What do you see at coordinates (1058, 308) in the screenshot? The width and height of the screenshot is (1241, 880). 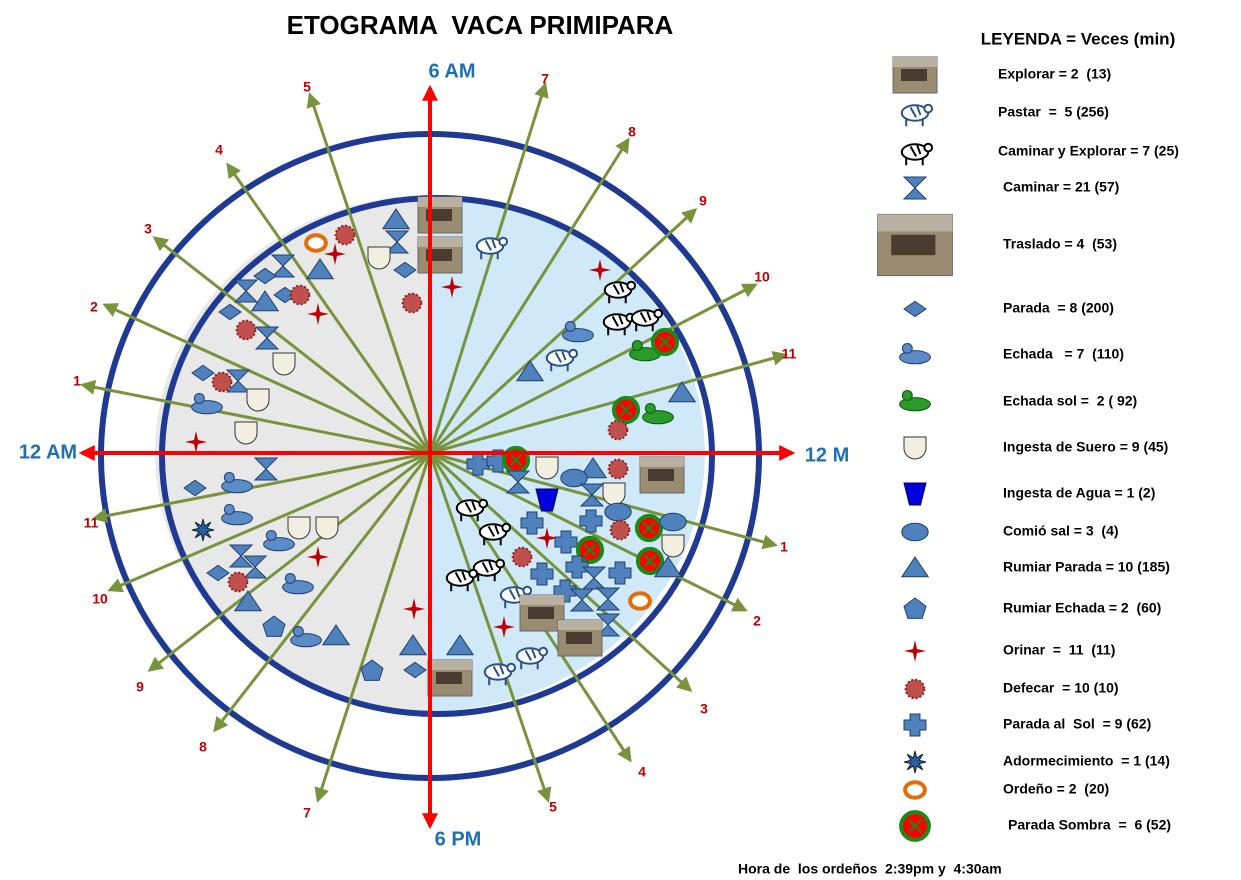 I see `legend-item: Parada = 8 (200)` at bounding box center [1058, 308].